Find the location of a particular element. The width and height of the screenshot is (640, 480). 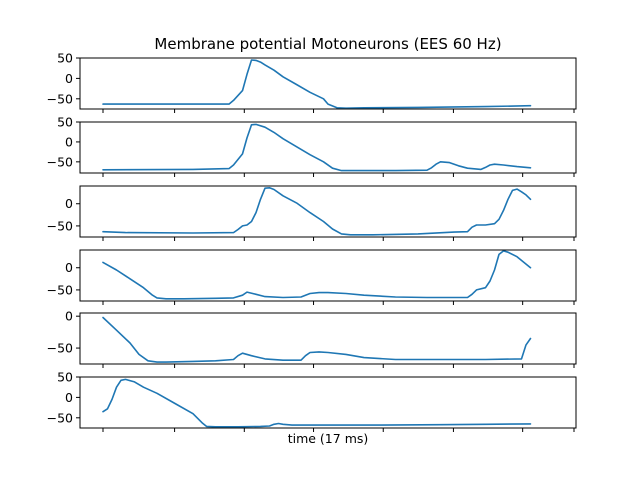

y-tick-label-panel-5: −50 is located at coordinates (60, 348).